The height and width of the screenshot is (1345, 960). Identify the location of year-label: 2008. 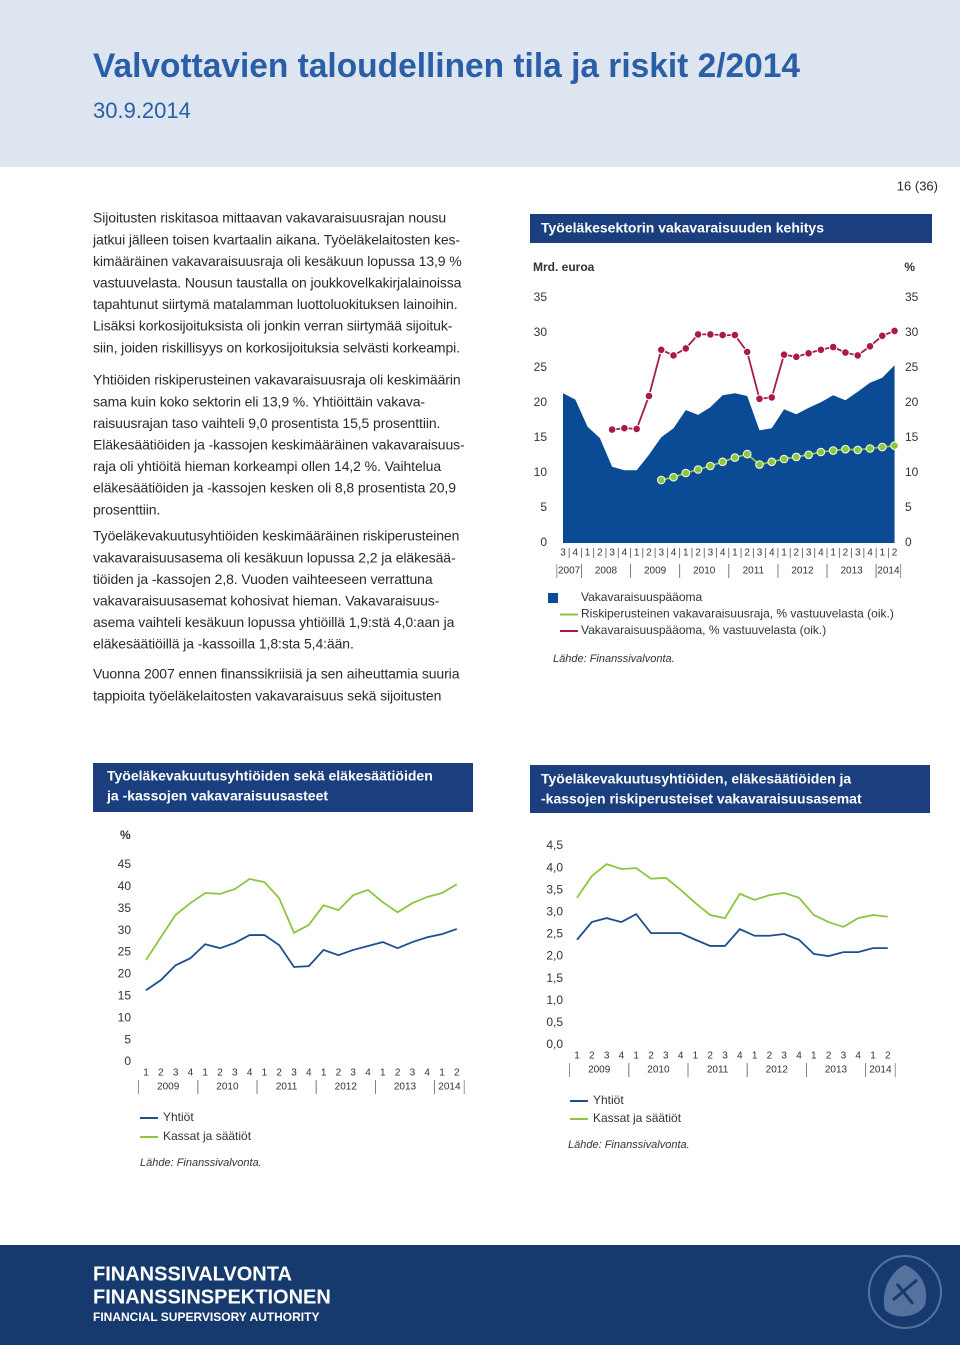
(606, 571).